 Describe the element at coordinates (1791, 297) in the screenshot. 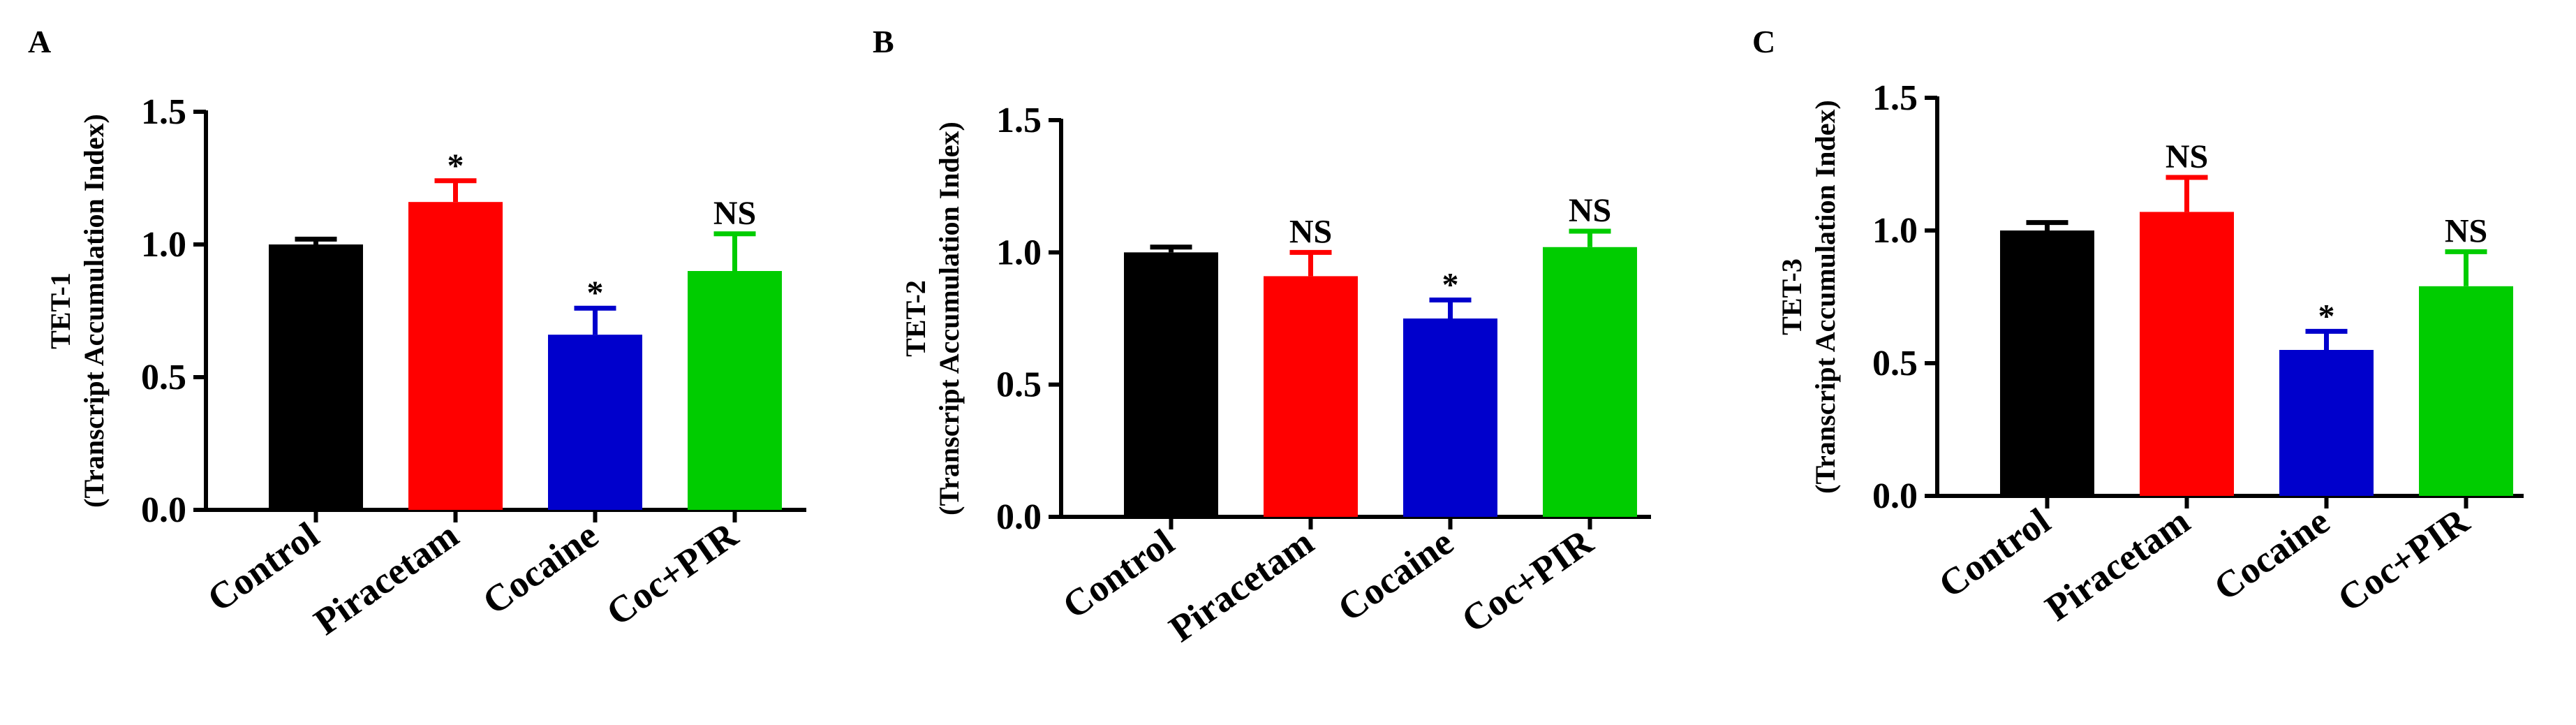

I see `y-axis-title-gene: TET-3` at that location.